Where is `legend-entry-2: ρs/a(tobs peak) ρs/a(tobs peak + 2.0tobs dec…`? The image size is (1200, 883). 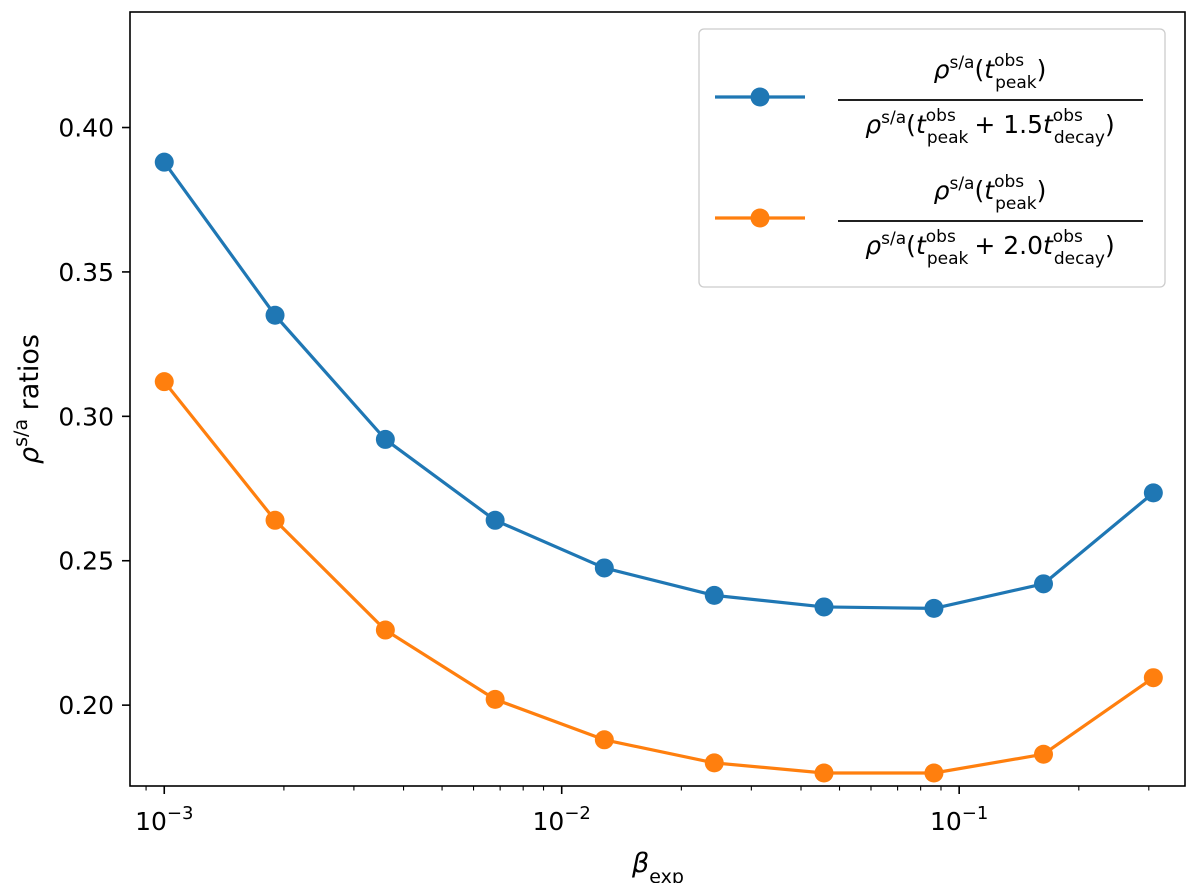
legend-entry-2: ρs/a(tobs peak) ρs/a(tobs peak + 2.0tobs dec… is located at coordinates (929, 220).